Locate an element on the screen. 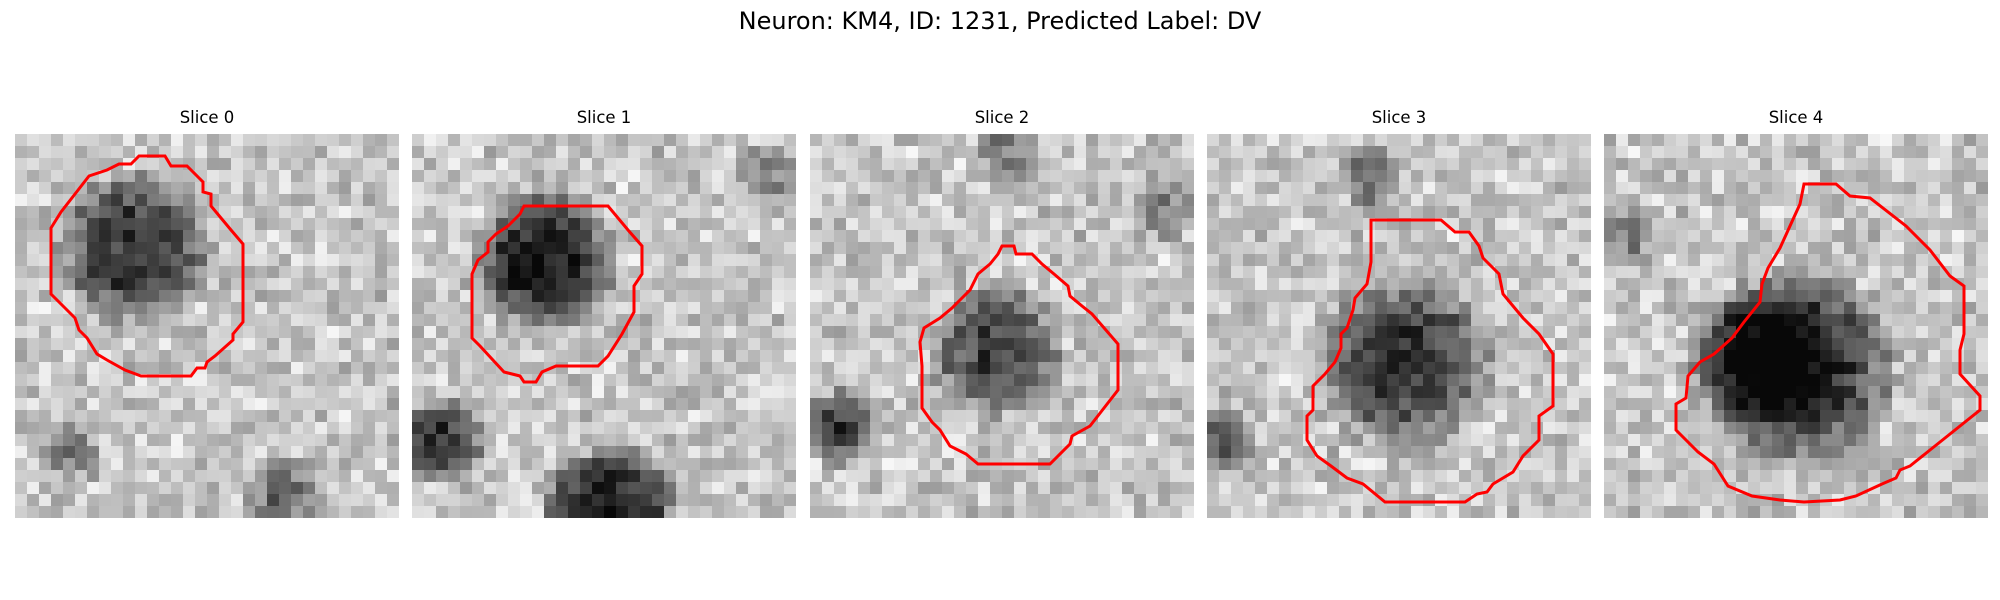 Image resolution: width=2000 pixels, height=600 pixels. slice-panel-0: Slice 0 is located at coordinates (207, 313).